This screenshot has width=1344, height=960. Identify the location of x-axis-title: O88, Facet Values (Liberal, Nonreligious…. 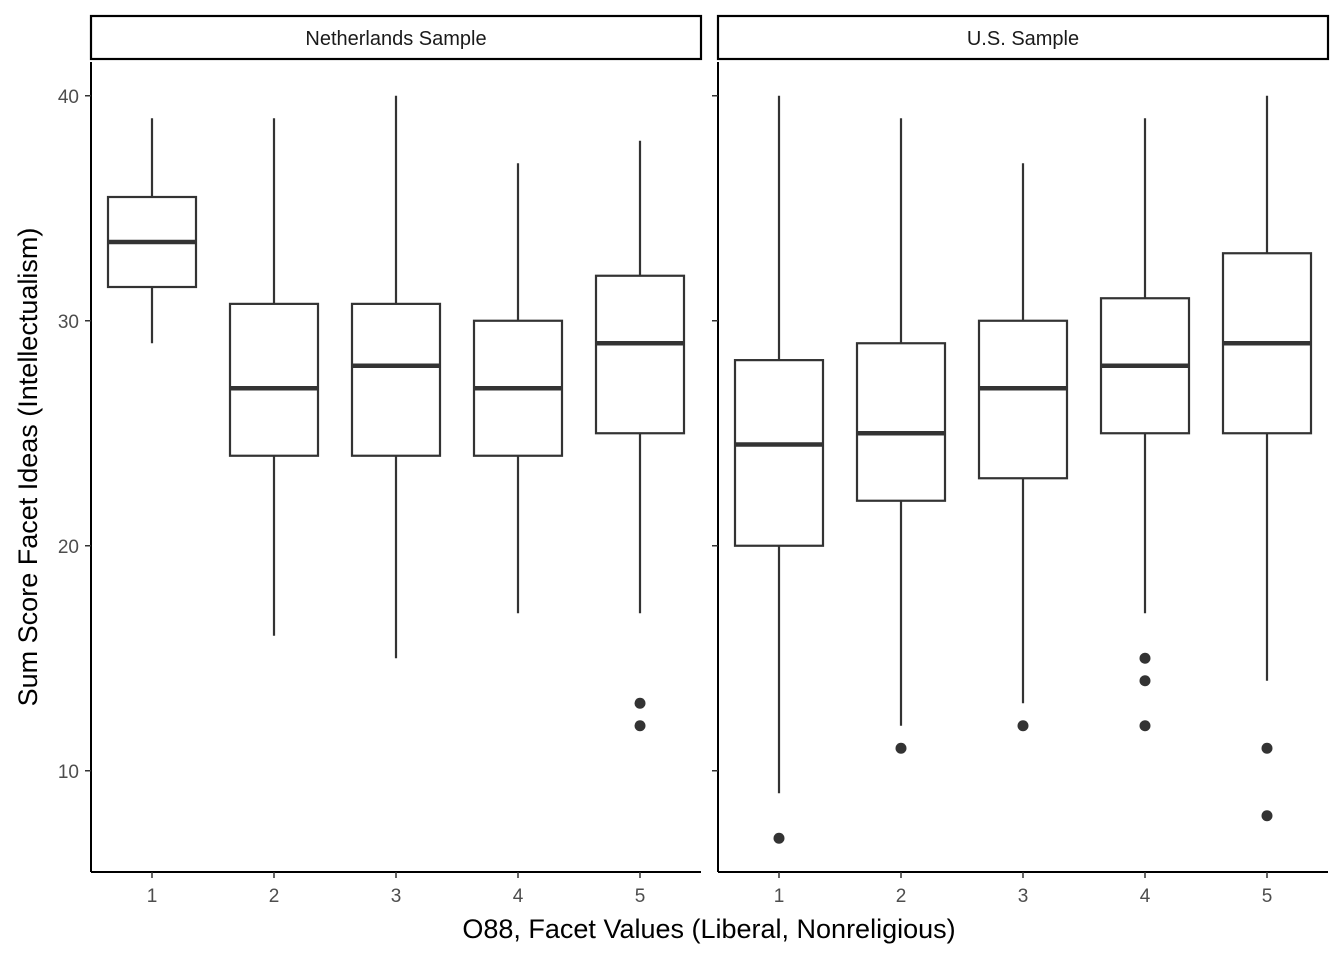
(708, 929).